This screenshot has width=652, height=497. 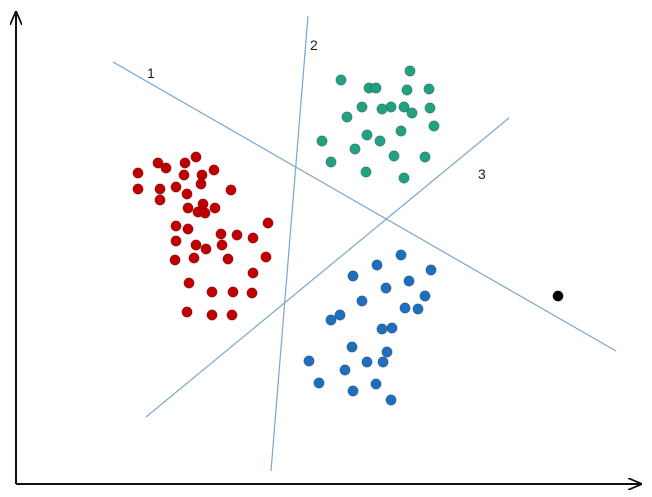 I want to click on line-label-2: 2, so click(x=314, y=45).